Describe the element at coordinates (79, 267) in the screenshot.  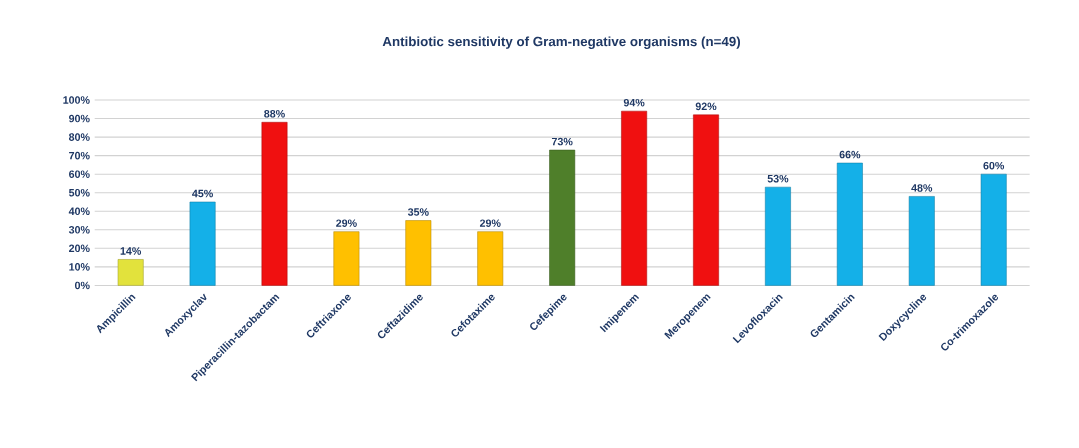
I see `y-tick-label: 10%` at that location.